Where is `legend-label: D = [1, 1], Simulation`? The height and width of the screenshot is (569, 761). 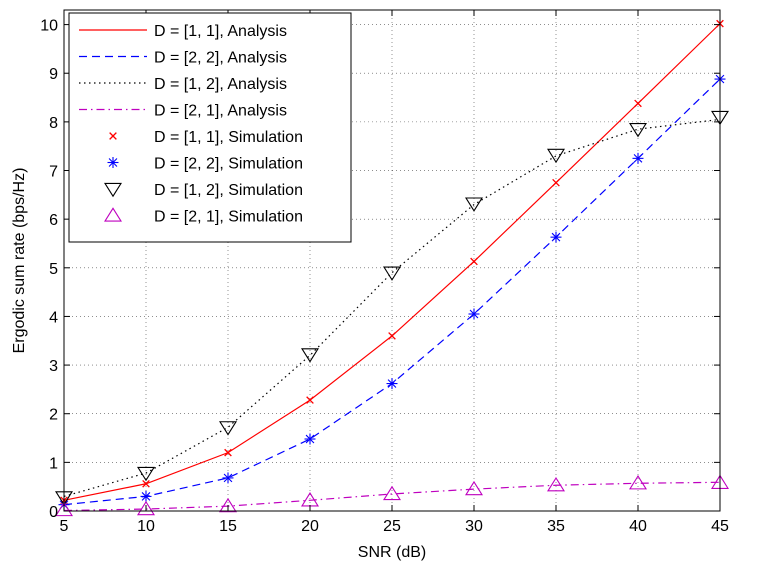
legend-label: D = [1, 1], Simulation is located at coordinates (228, 137).